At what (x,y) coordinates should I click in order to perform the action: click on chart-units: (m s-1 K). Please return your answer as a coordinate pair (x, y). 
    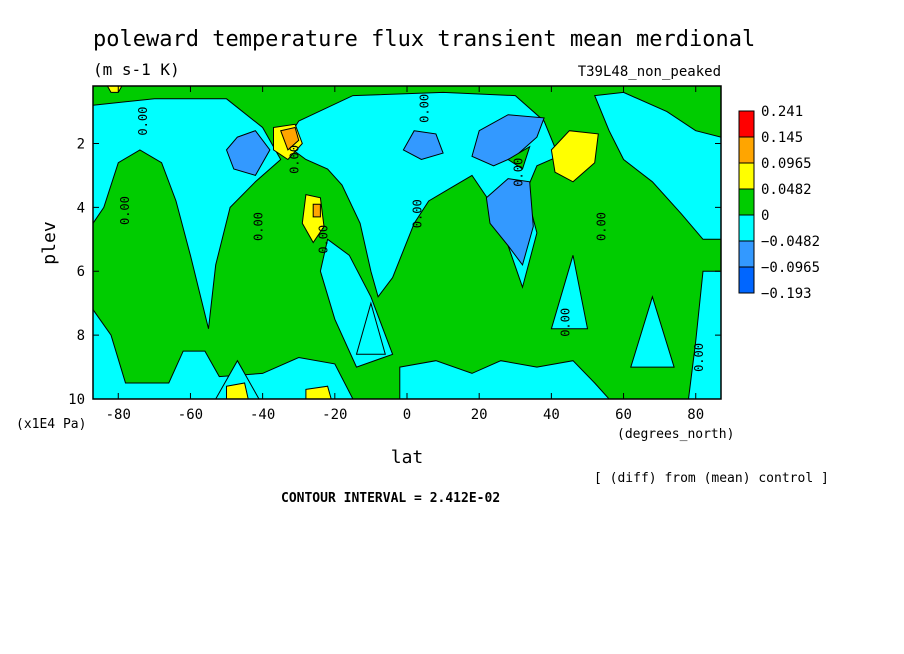
    Looking at the image, I should click on (136, 69).